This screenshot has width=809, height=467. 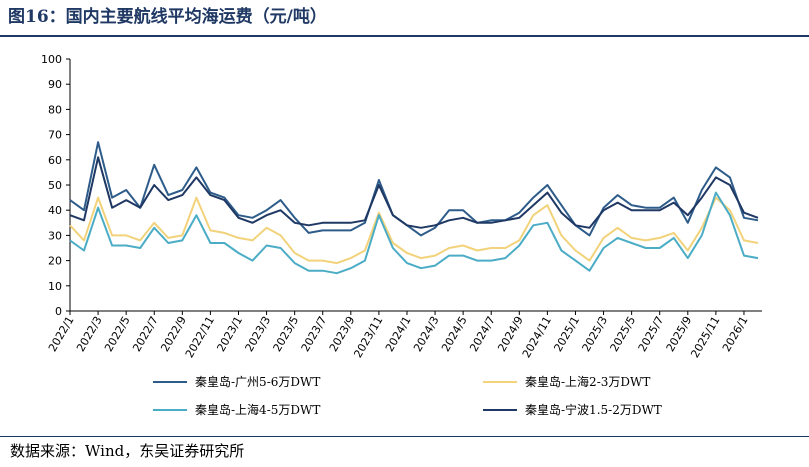 I want to click on y-tick-label: 60, so click(x=55, y=160).